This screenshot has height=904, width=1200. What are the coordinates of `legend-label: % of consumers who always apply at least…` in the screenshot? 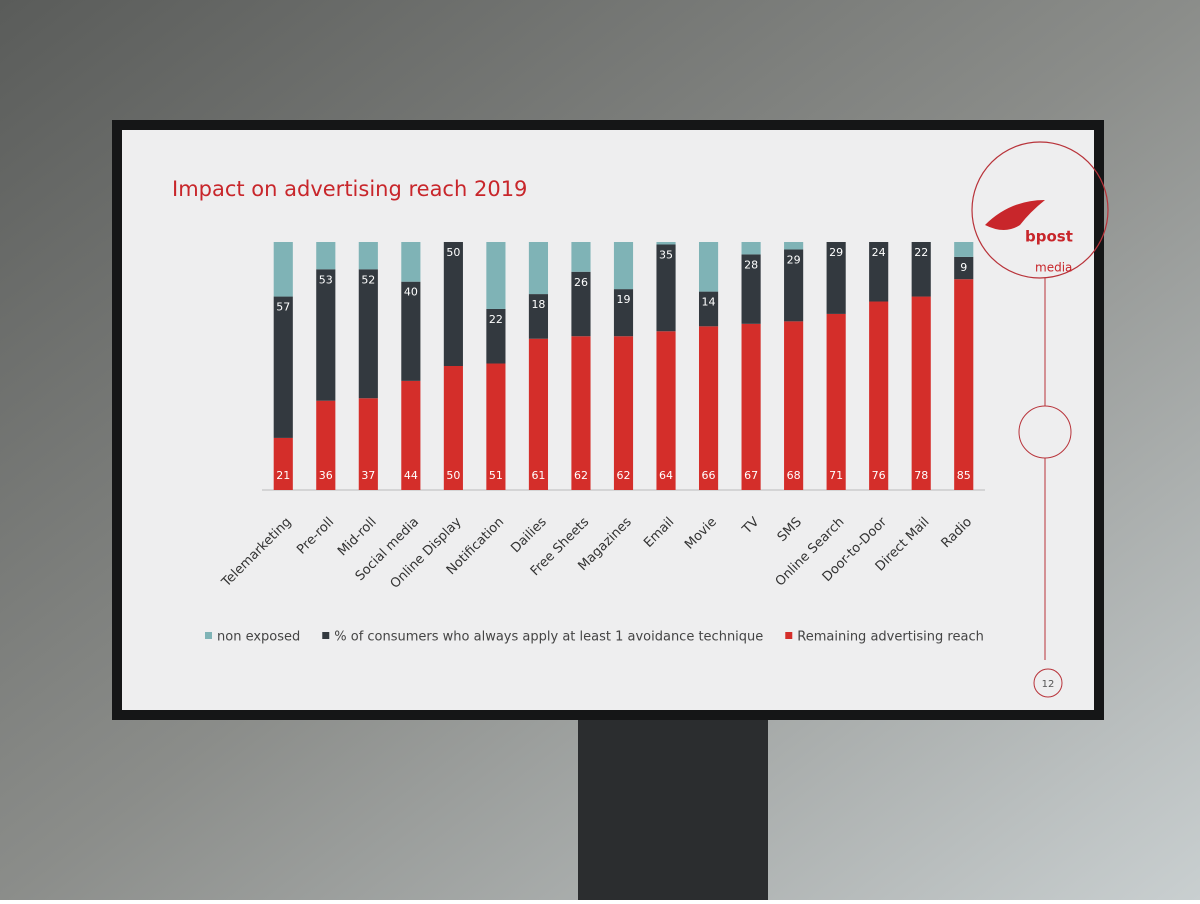 It's located at (548, 637).